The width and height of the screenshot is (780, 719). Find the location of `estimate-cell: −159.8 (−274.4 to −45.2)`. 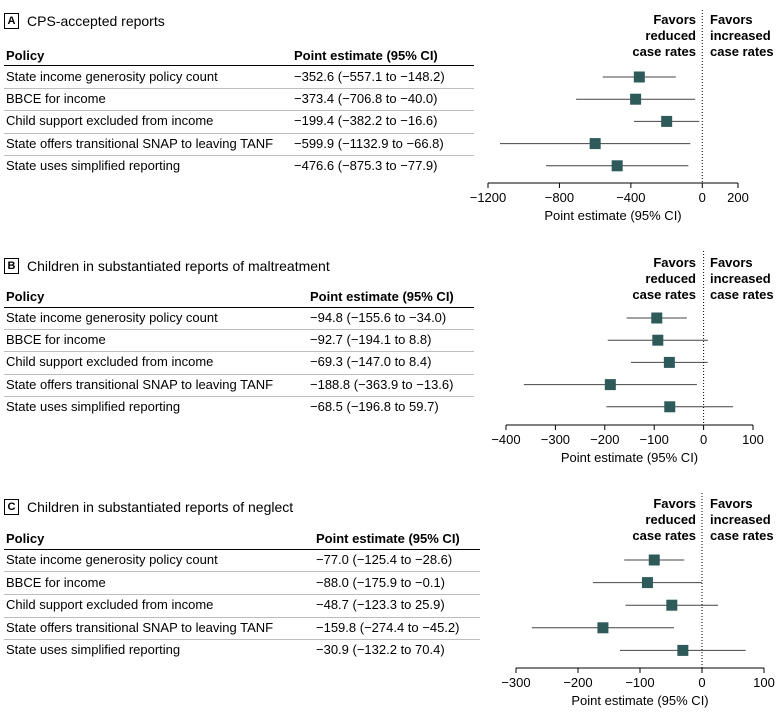

estimate-cell: −159.8 (−274.4 to −45.2) is located at coordinates (388, 627).